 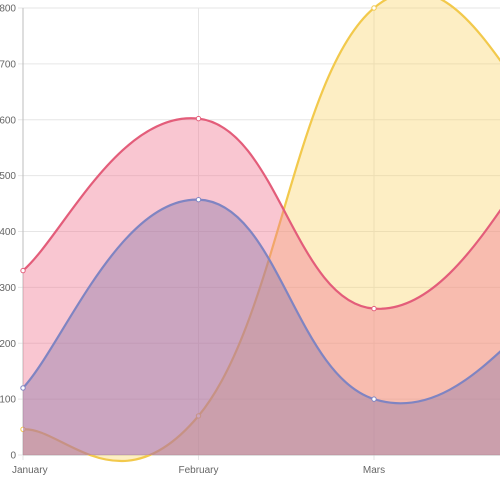 I want to click on y-tick-label: 100, so click(x=8, y=400).